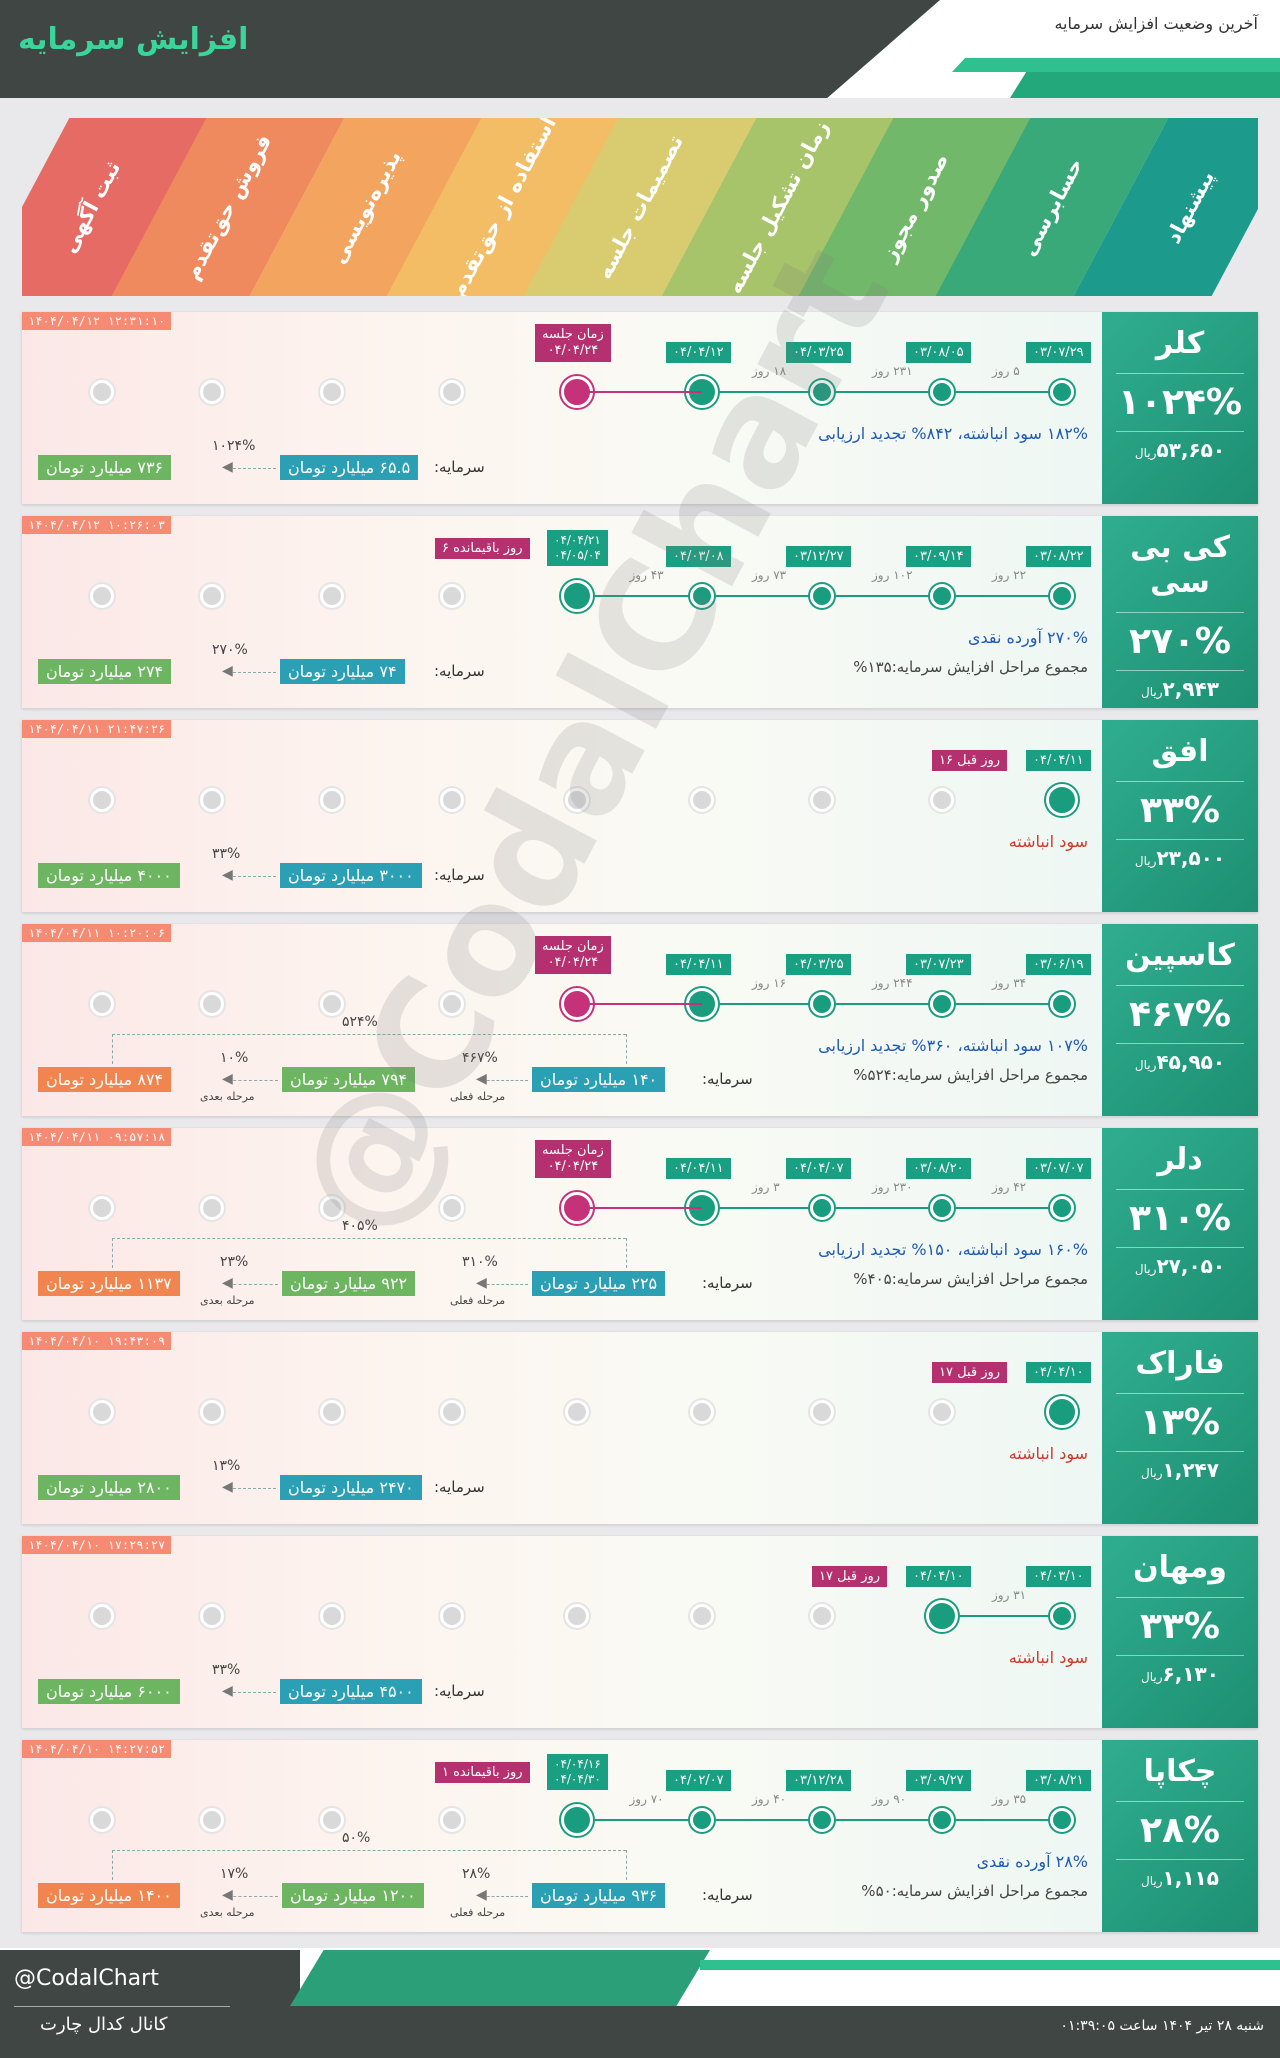 This screenshot has width=1280, height=2058. I want to click on capital-target: ۸۷۴ میلیارد تومان, so click(105, 1079).